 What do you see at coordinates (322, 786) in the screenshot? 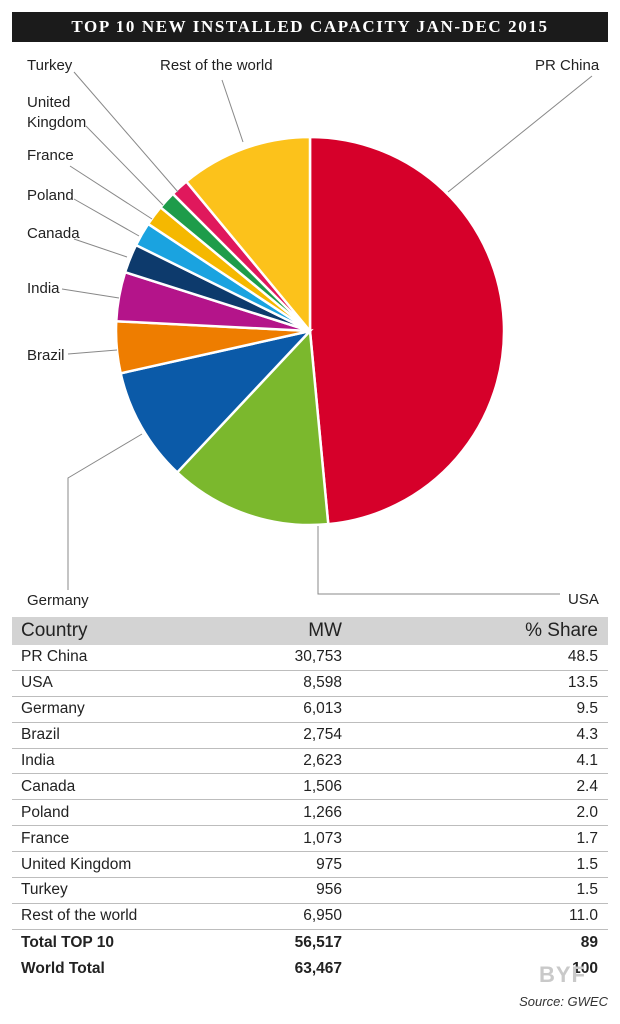
I see `cell-mw: 1,506` at bounding box center [322, 786].